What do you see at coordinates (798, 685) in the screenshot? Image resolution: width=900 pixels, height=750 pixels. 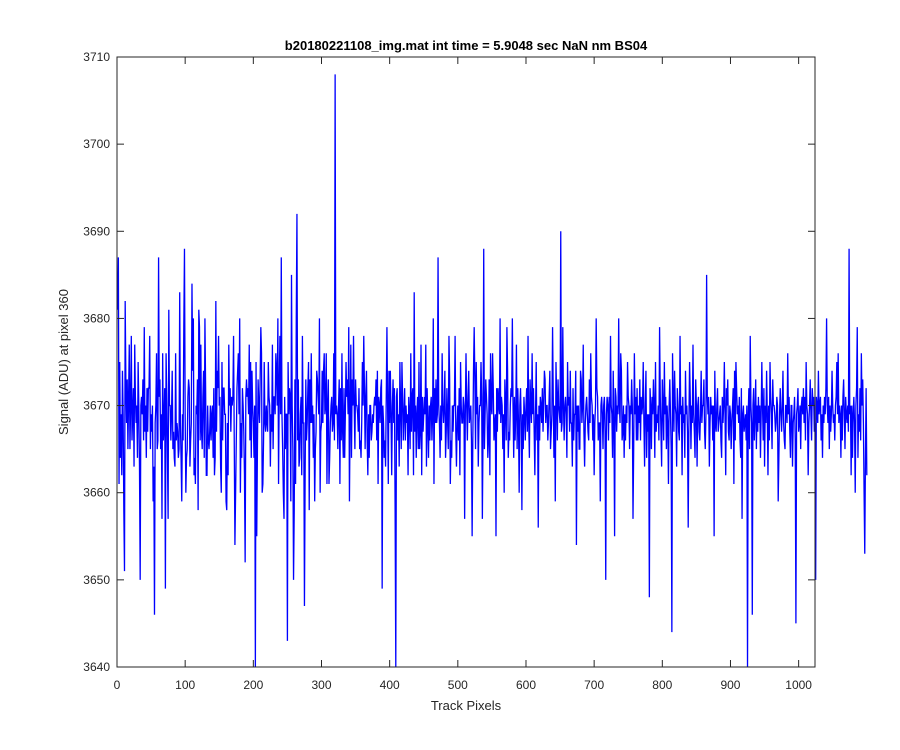 I see `x-tick-label: 1000` at bounding box center [798, 685].